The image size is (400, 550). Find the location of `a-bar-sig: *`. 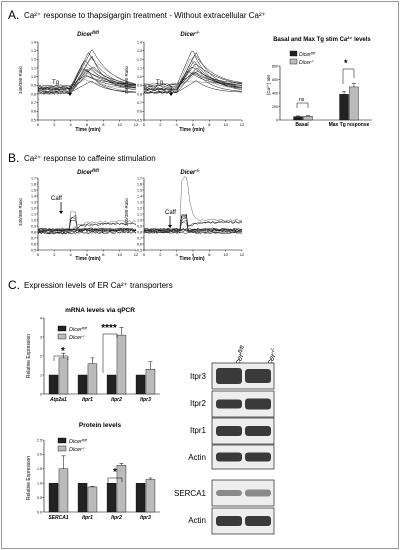

a-bar-sig: * is located at coordinates (346, 63).